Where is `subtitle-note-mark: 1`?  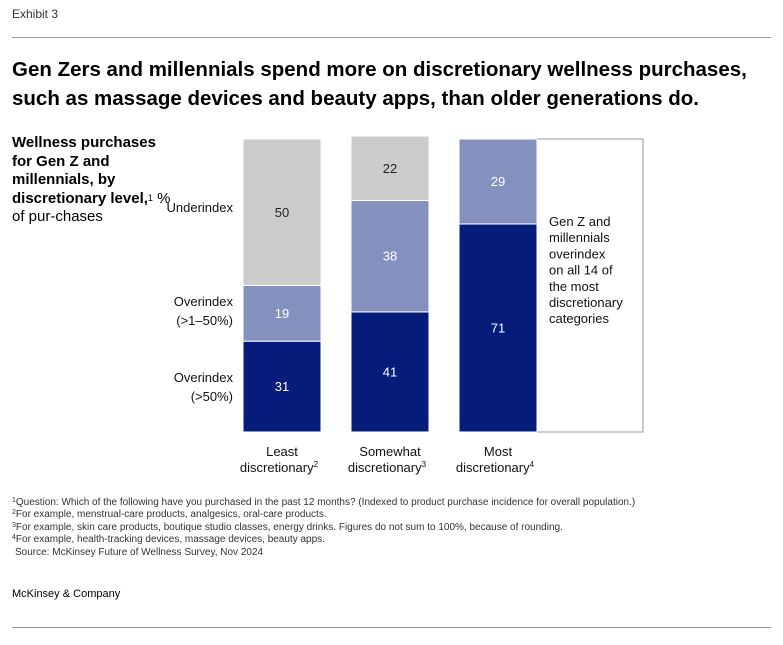 subtitle-note-mark: 1 is located at coordinates (150, 197).